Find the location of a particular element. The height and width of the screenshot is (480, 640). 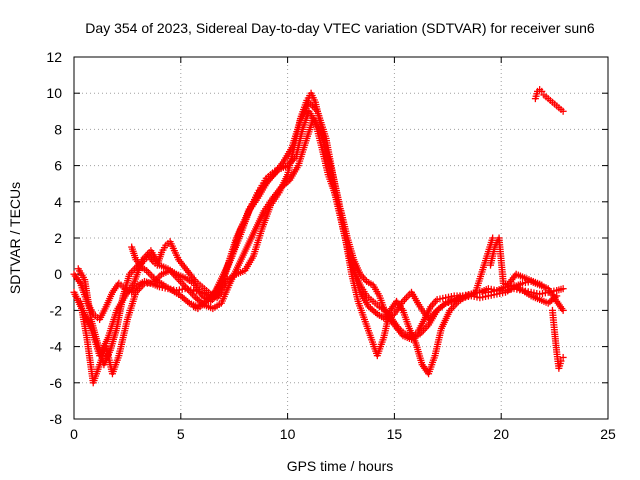

data-point-trace-i is located at coordinates (226, 285).